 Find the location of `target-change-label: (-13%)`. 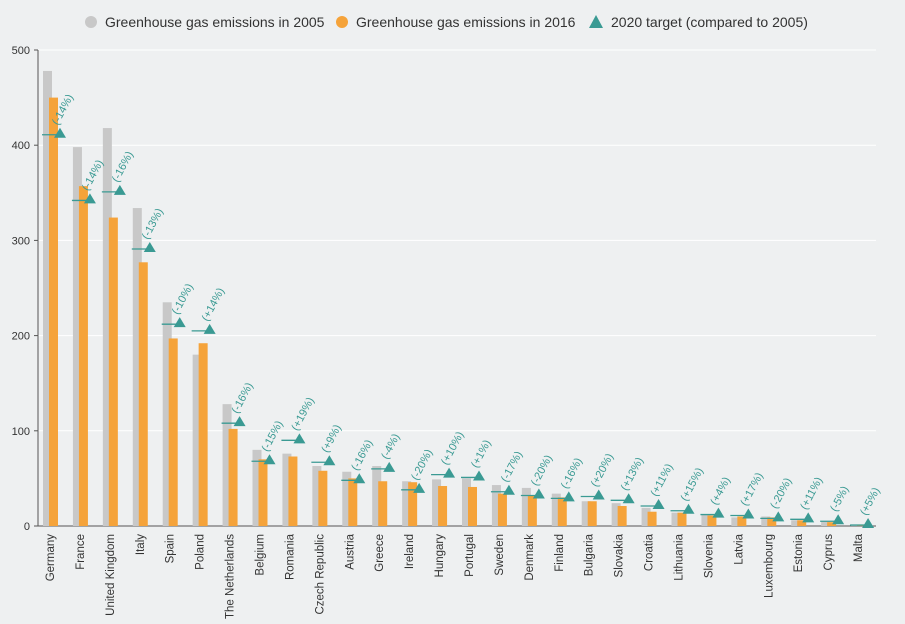

target-change-label: (-13%) is located at coordinates (153, 224).